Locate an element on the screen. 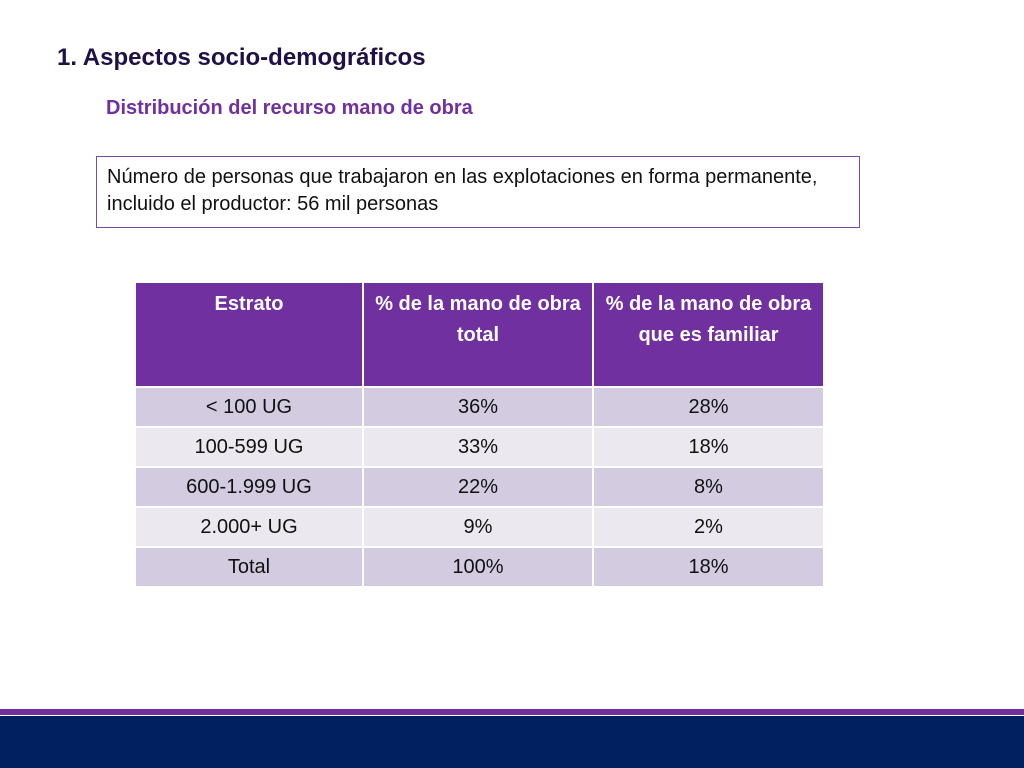 The height and width of the screenshot is (768, 1024). footer-accent-line is located at coordinates (512, 712).